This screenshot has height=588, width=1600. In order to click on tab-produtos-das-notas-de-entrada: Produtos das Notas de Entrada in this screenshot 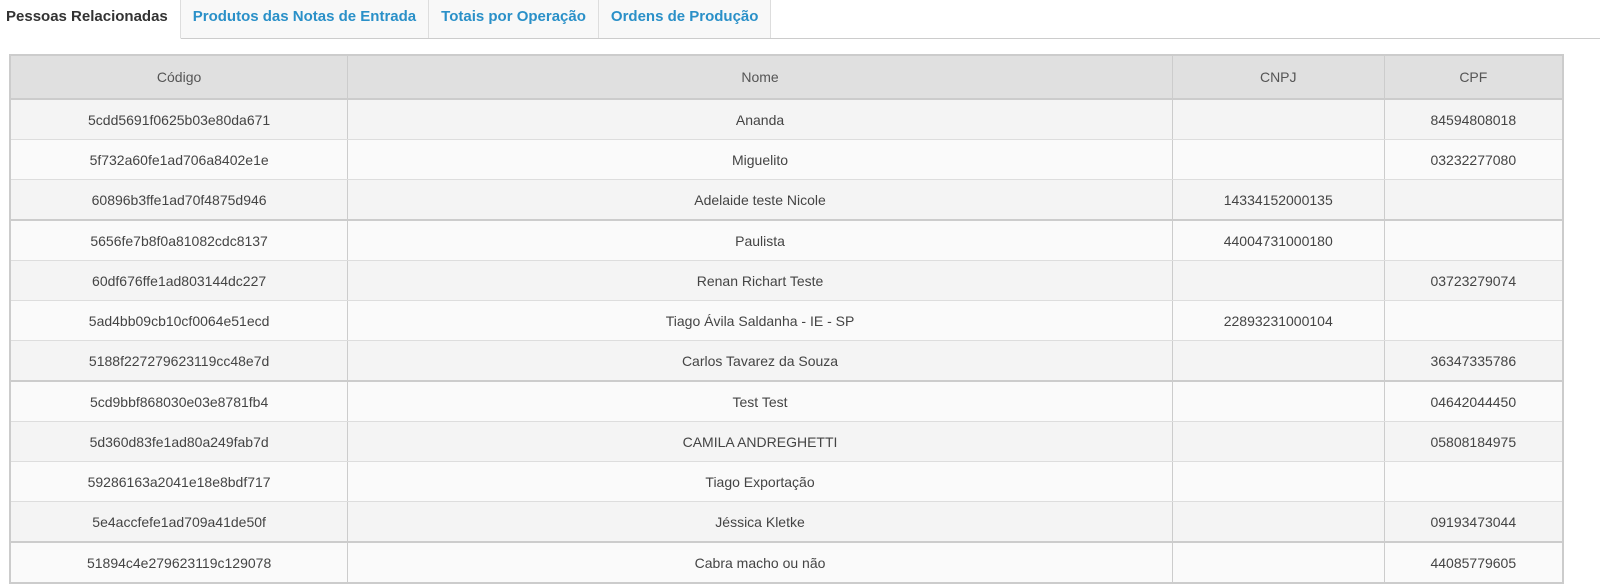, I will do `click(305, 19)`.